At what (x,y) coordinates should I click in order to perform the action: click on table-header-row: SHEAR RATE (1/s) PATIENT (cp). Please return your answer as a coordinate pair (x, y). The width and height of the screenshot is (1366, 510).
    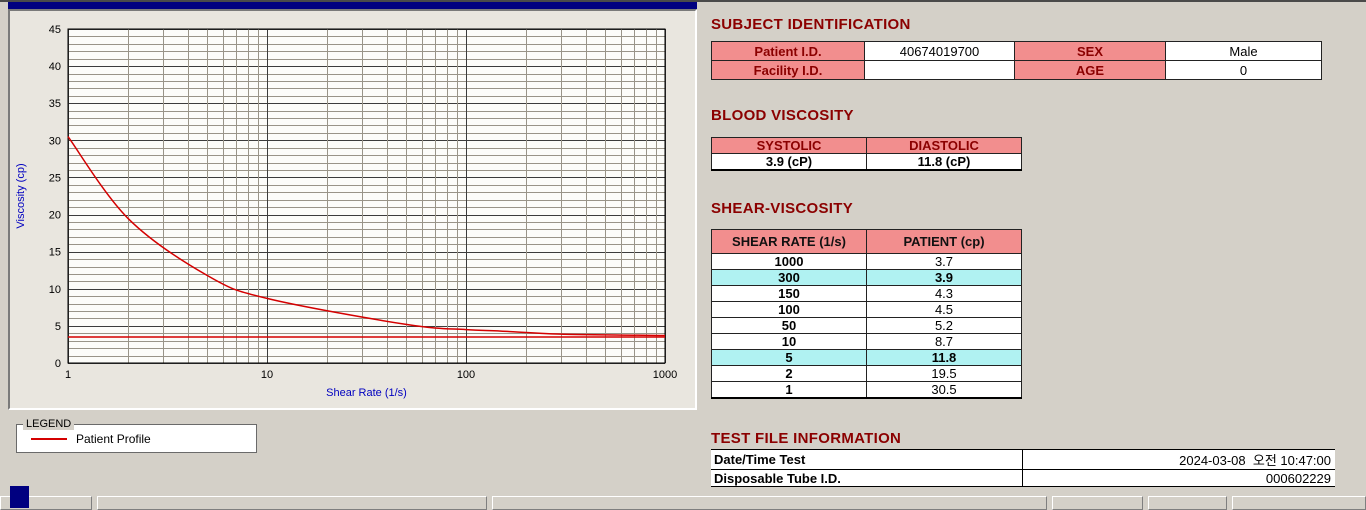
    Looking at the image, I should click on (866, 241).